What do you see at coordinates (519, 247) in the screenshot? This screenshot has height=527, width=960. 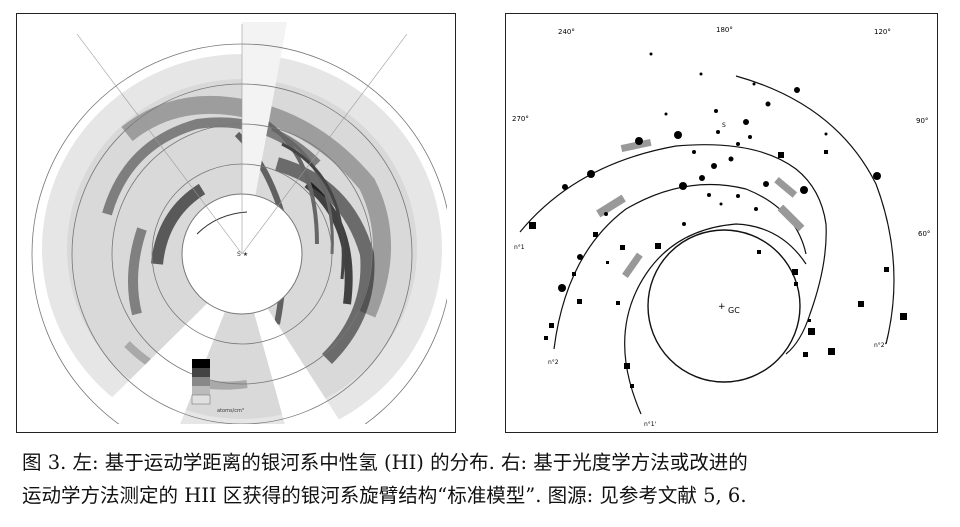 I see `arm-label-1: n°1` at bounding box center [519, 247].